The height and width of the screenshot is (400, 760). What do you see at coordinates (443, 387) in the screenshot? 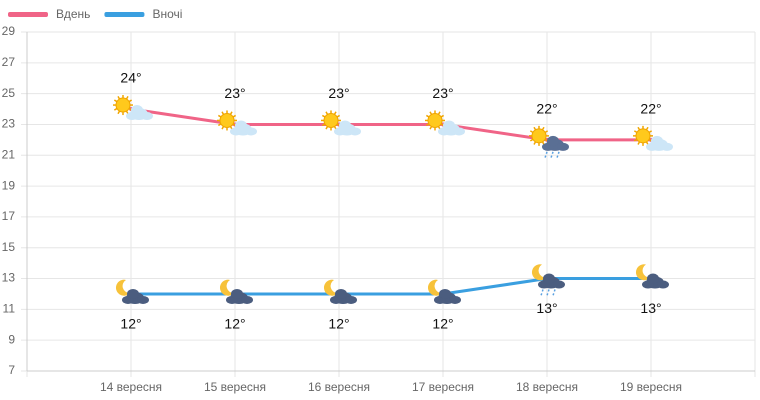
I see `x-tick-label: 17 вересня` at bounding box center [443, 387].